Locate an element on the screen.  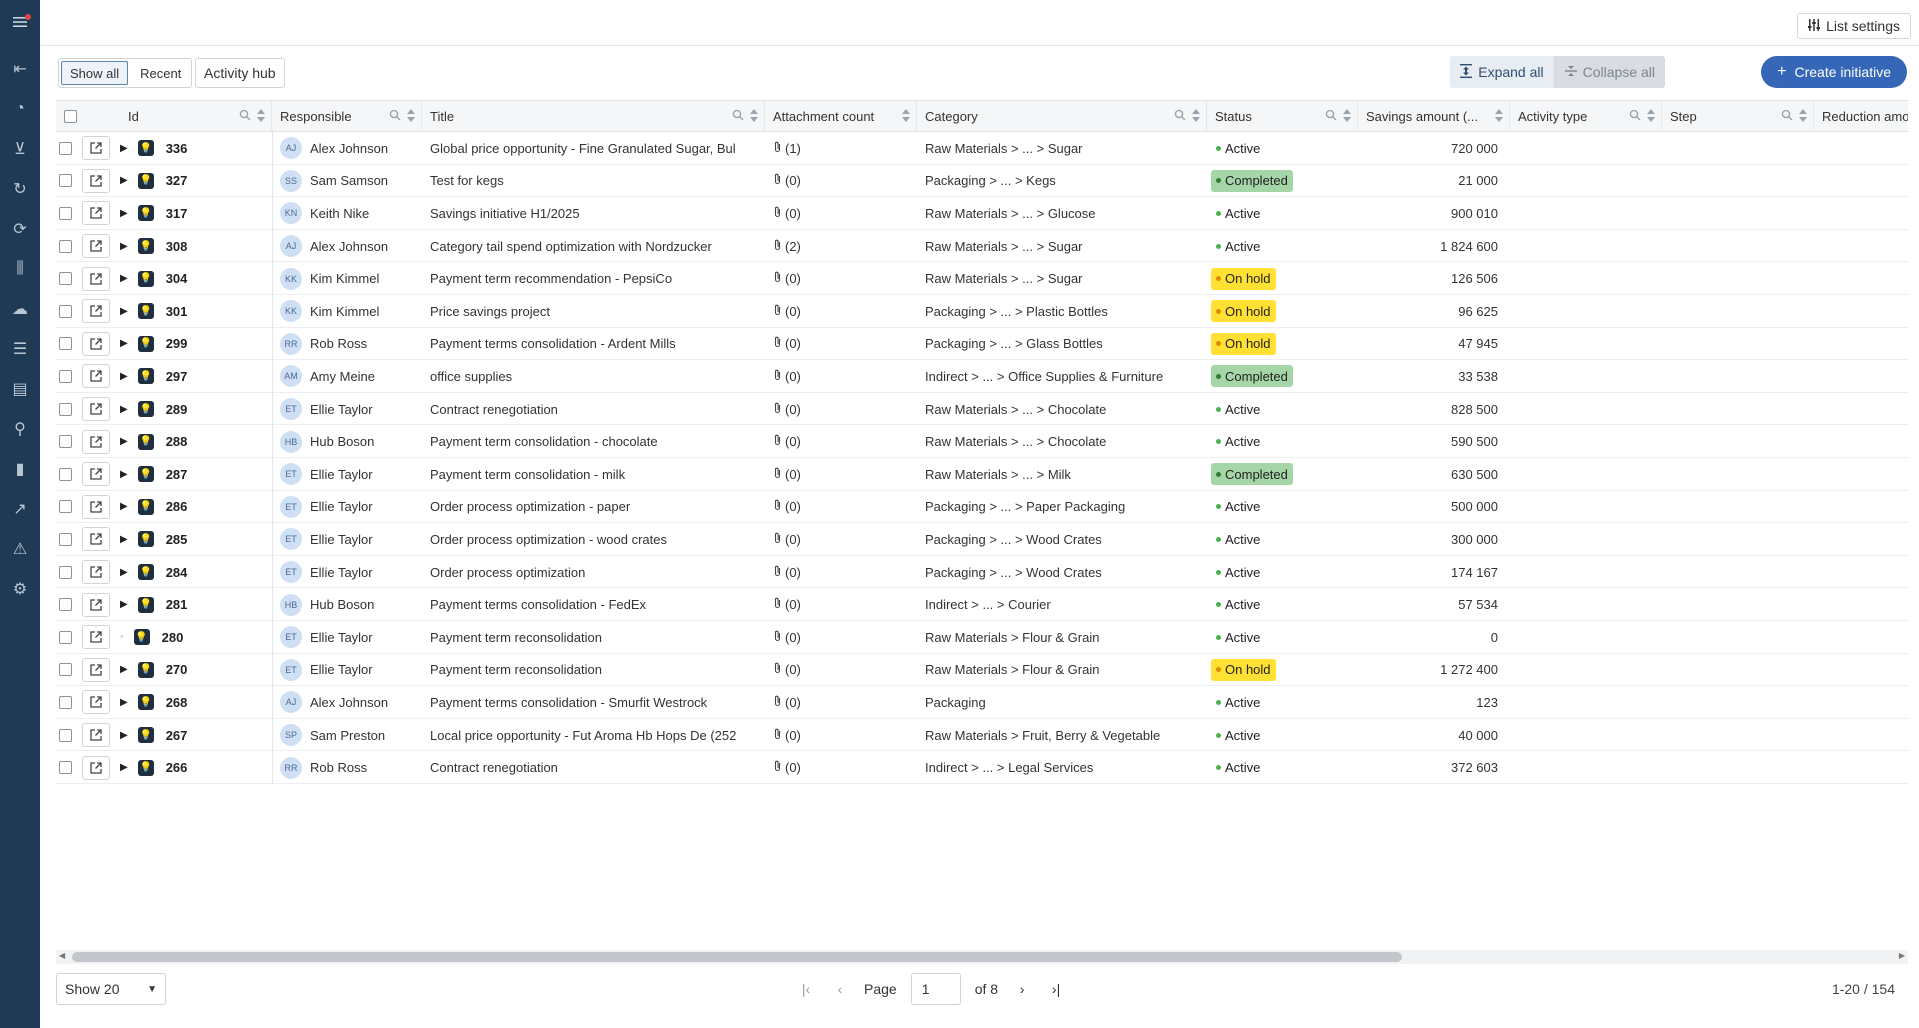
initiative-title: Payment term recommendation - PepsiCo is located at coordinates (551, 279).